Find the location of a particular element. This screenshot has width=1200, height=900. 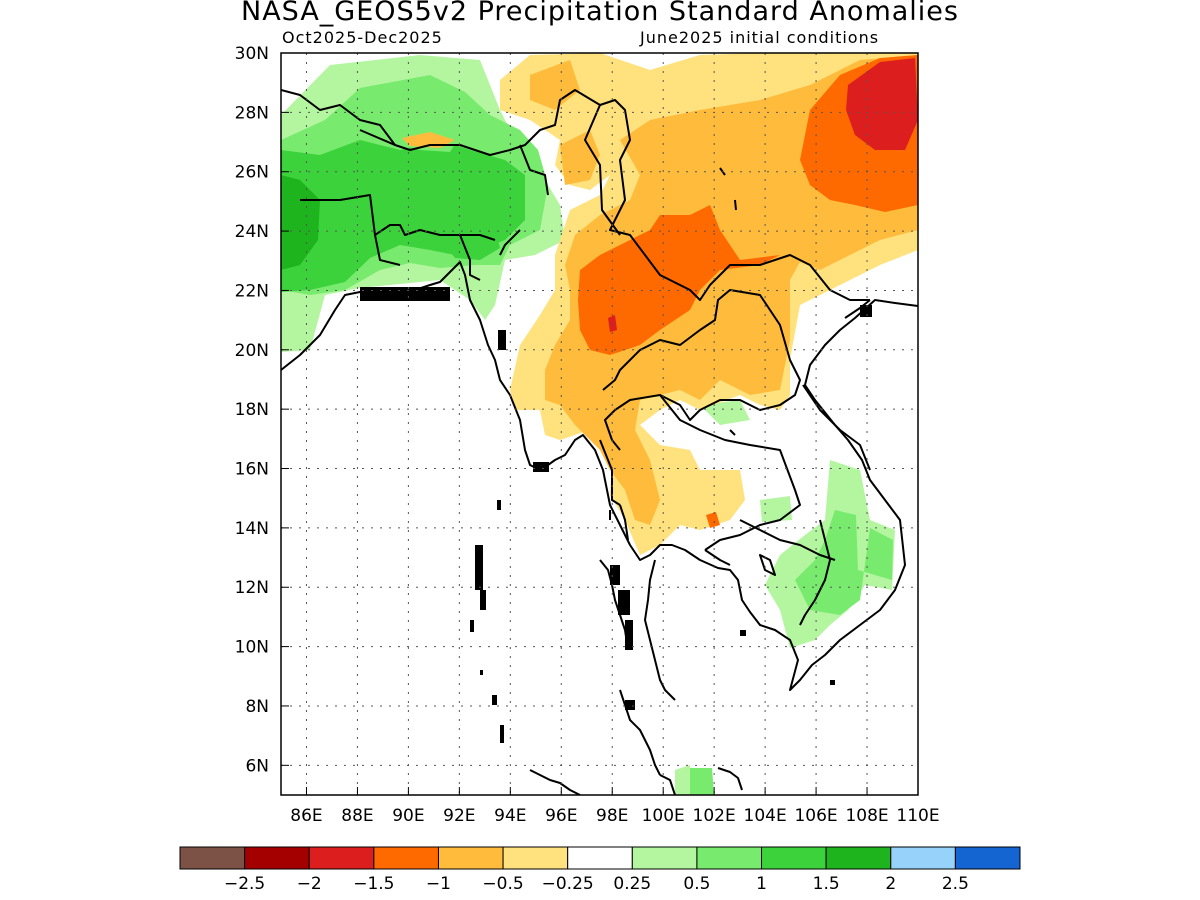

colorbar-labels: −2.5 −2 −1.5 −1 −0.5 −0.25 0.25 0.5 1 1.5 2 2.5 is located at coordinates (596, 884).